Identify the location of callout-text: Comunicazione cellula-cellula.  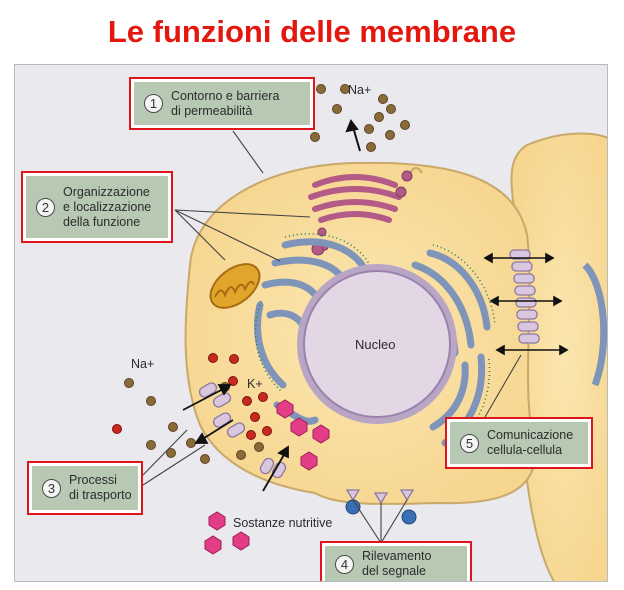
(530, 442).